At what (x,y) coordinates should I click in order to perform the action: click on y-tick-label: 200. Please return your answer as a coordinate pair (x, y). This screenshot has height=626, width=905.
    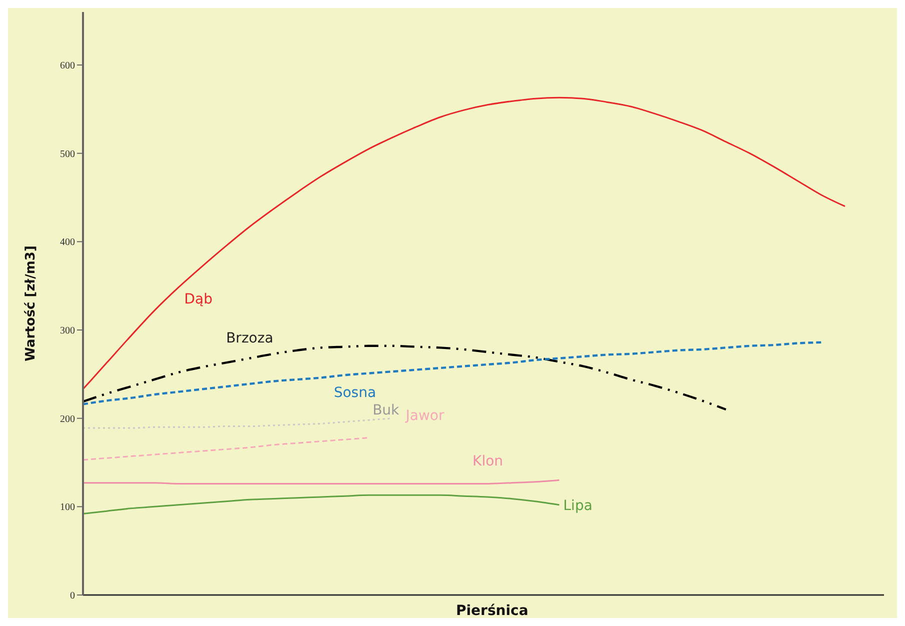
    Looking at the image, I should click on (67, 419).